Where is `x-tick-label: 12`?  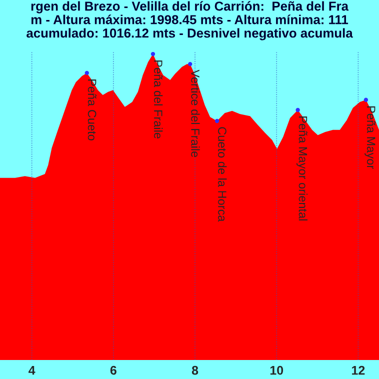
x-tick-label: 12 is located at coordinates (358, 370).